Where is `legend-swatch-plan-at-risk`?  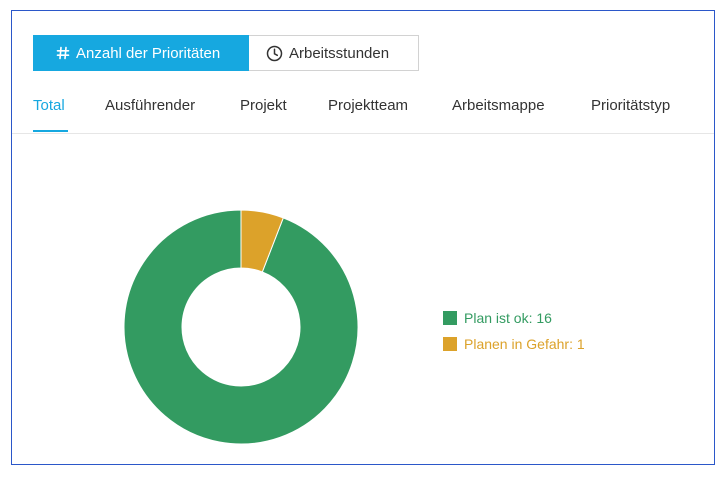
legend-swatch-plan-at-risk is located at coordinates (450, 344).